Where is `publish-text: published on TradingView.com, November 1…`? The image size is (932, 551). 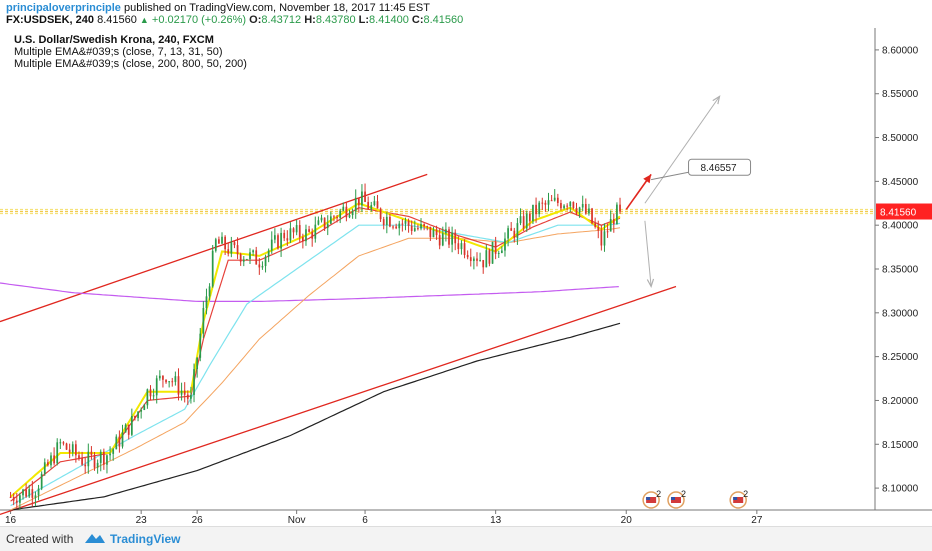 publish-text: published on TradingView.com, November 1… is located at coordinates (276, 8).